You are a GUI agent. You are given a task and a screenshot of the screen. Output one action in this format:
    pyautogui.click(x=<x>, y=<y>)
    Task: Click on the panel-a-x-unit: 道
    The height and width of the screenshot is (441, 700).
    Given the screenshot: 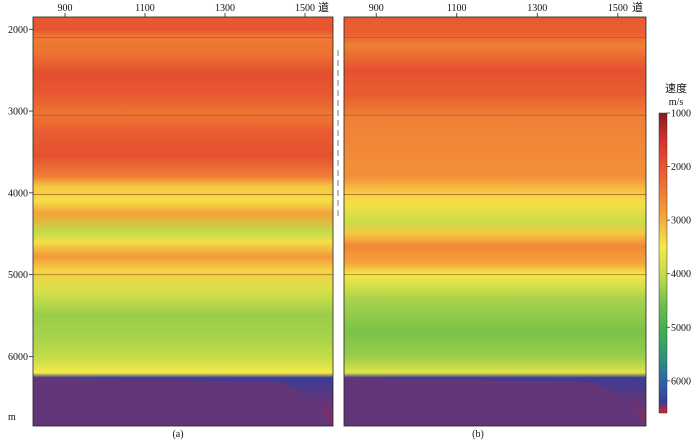 What is the action you would take?
    pyautogui.click(x=323, y=7)
    